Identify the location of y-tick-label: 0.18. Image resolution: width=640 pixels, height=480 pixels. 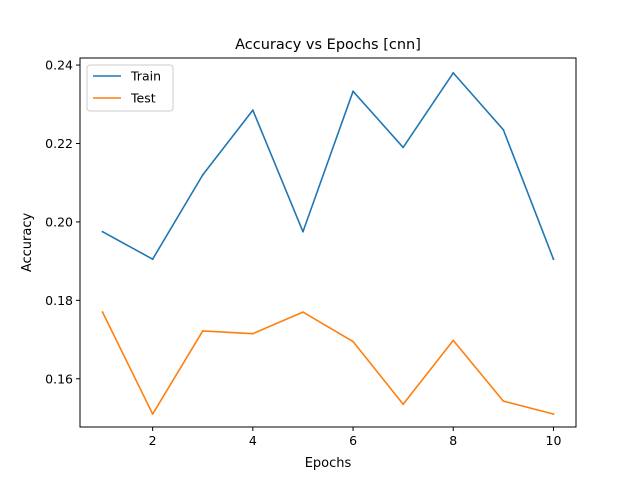
(59, 300).